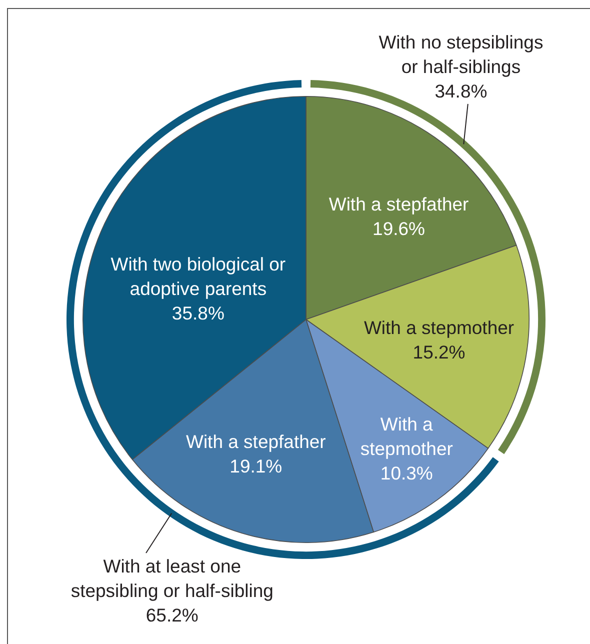 The image size is (590, 644). What do you see at coordinates (406, 473) in the screenshot?
I see `data-label: 10.3%` at bounding box center [406, 473].